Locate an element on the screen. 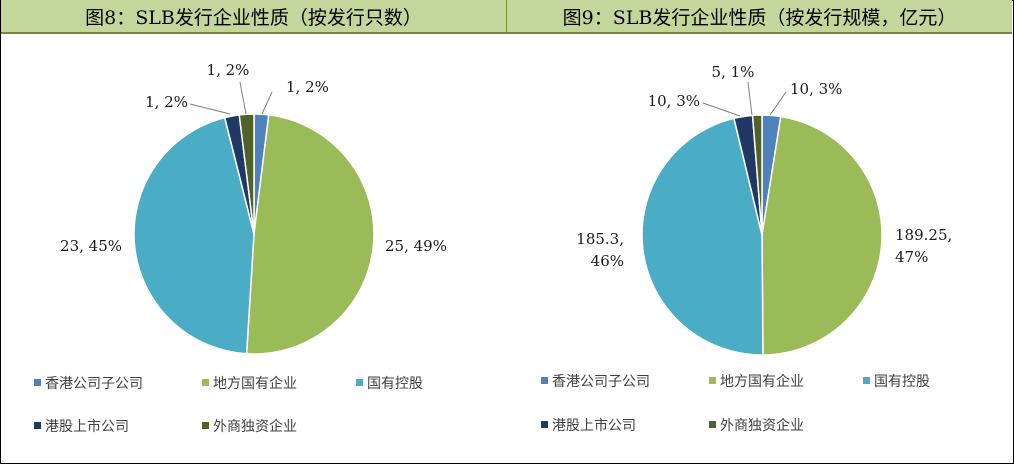  legend-item-2-2: 地方国有企业 is located at coordinates (756, 381).